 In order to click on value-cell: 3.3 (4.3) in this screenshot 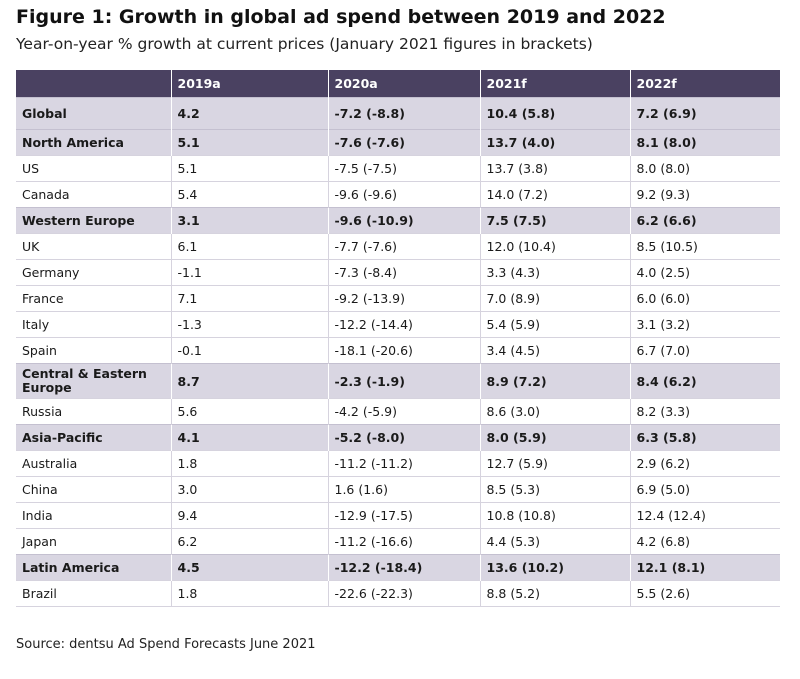, I will do `click(554, 272)`.